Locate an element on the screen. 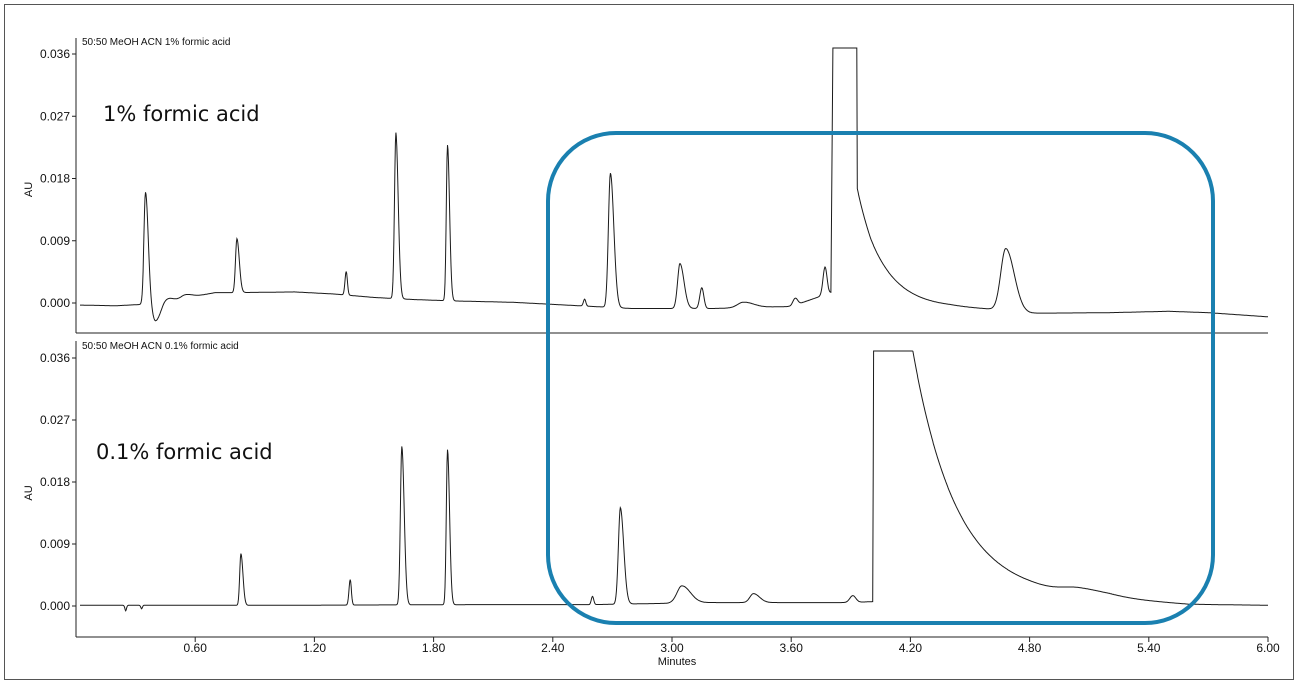  x-tick-label: 0.60 is located at coordinates (196, 648).